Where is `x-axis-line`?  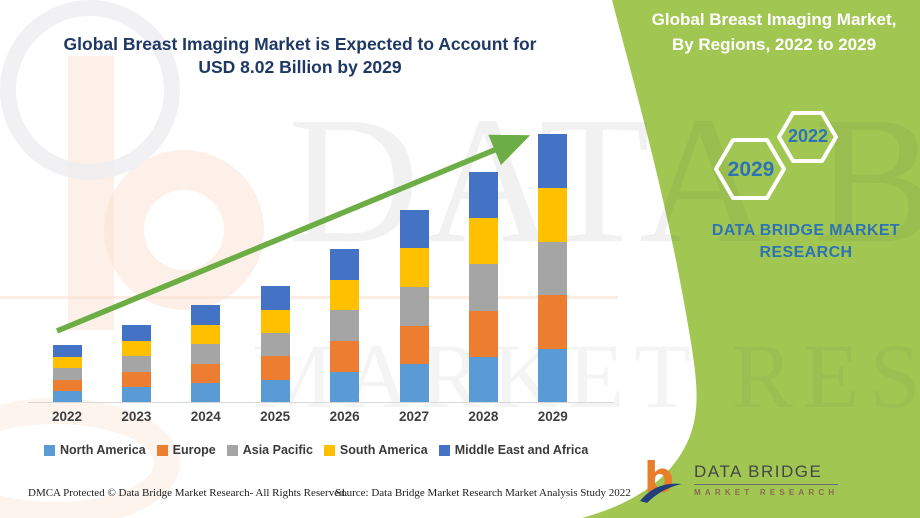 x-axis-line is located at coordinates (321, 402).